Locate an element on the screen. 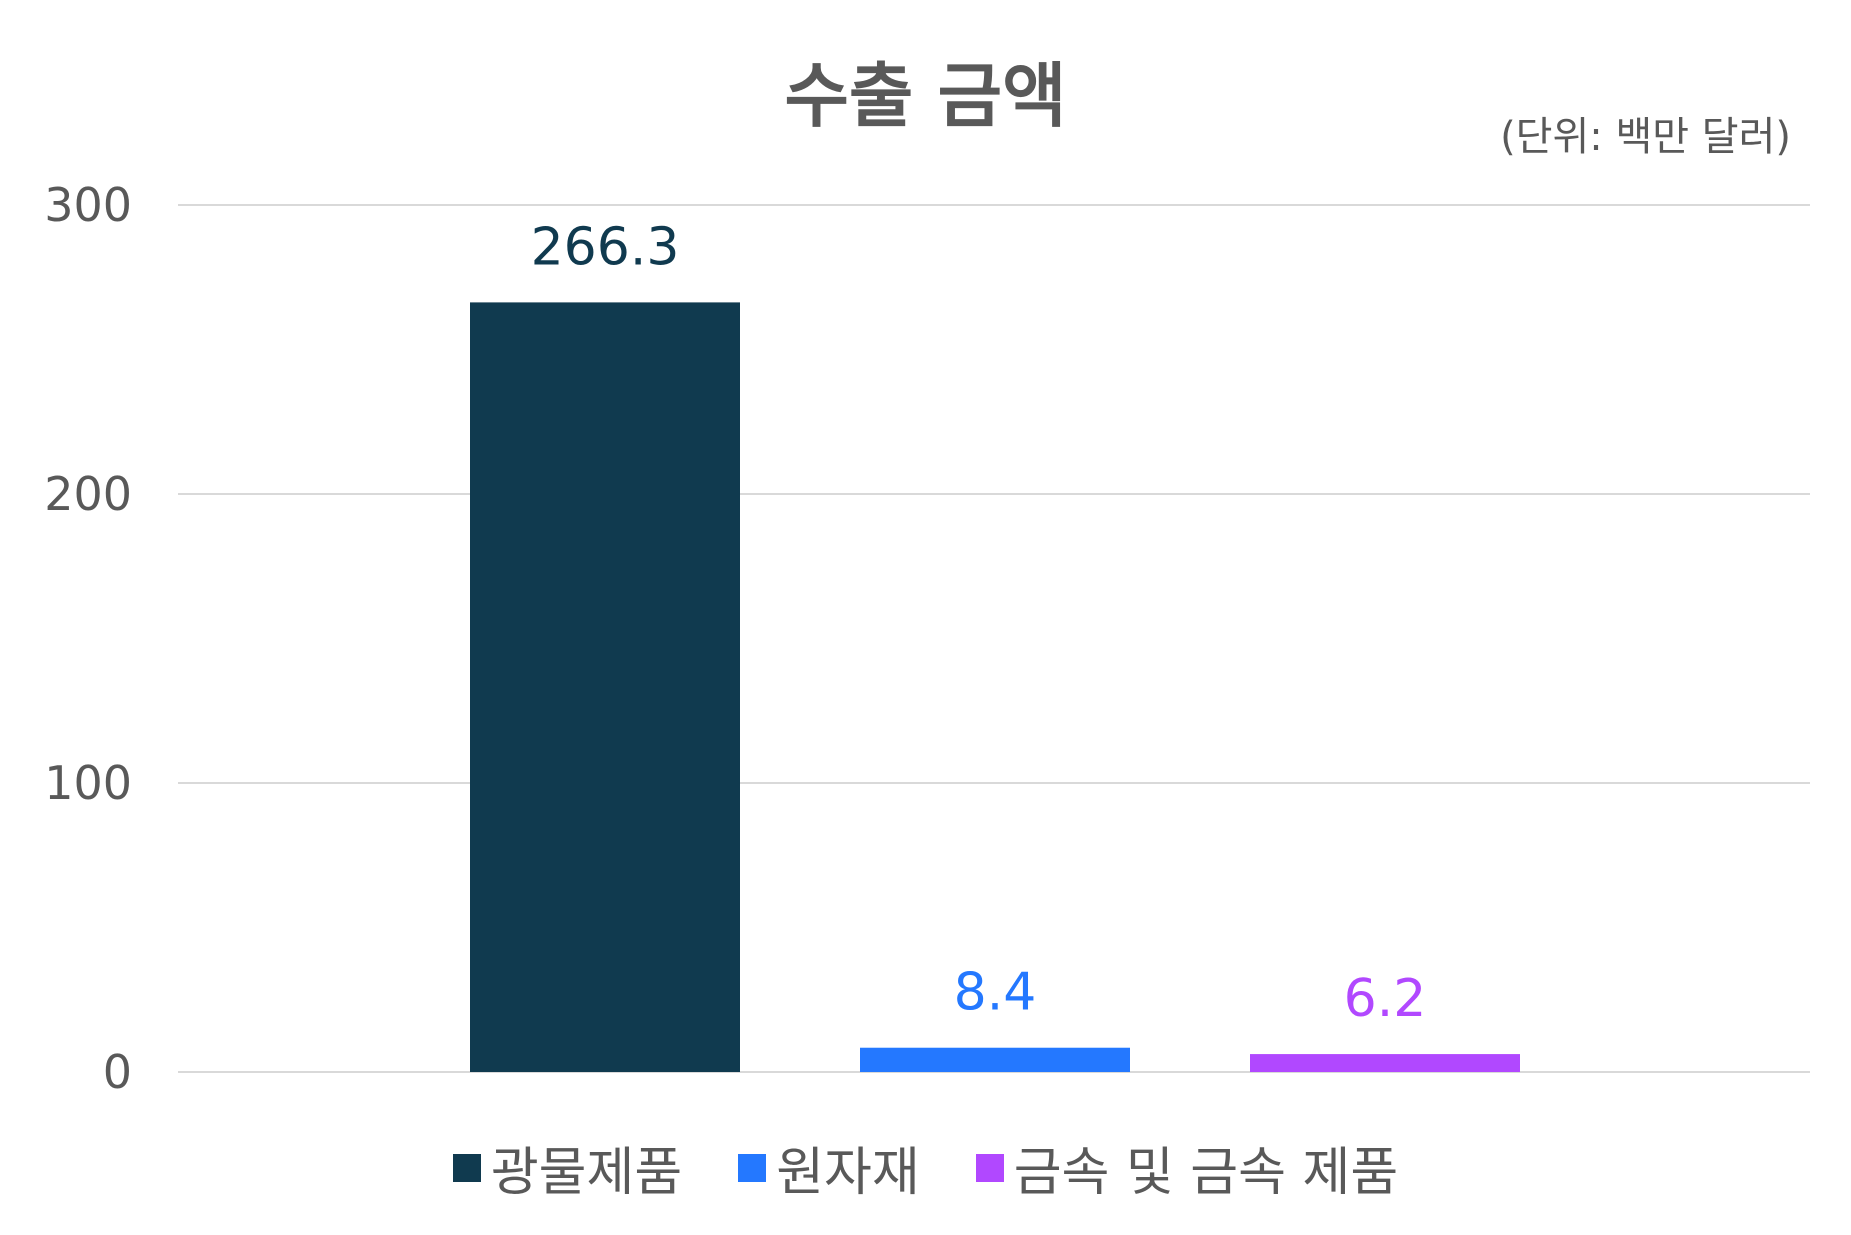  legend-item-metal-products: 금속 및 금속 제품 is located at coordinates (1187, 1167).